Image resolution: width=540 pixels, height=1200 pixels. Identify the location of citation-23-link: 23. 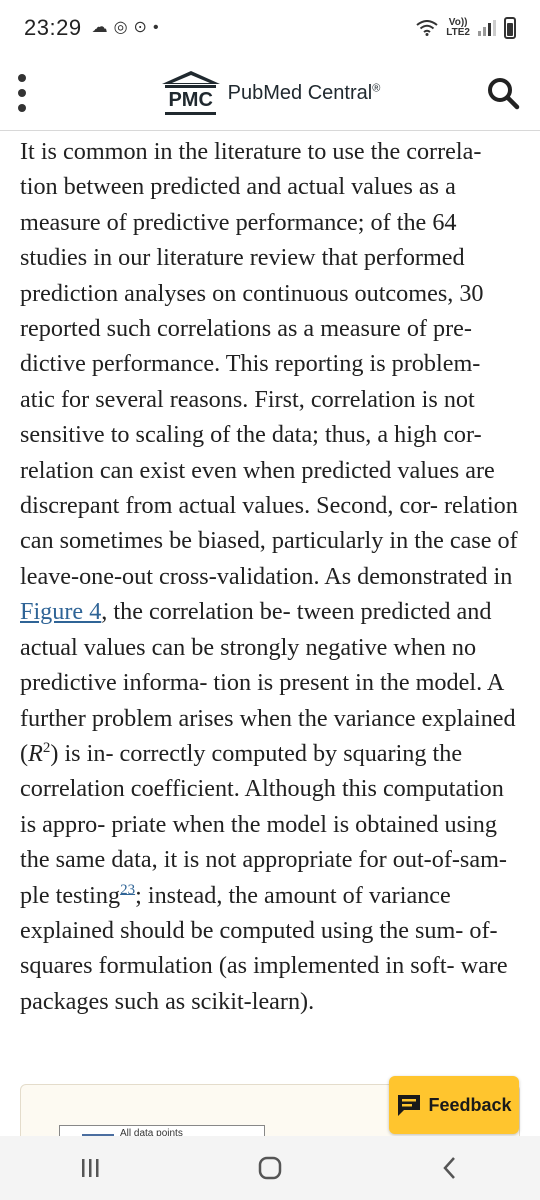
(128, 889).